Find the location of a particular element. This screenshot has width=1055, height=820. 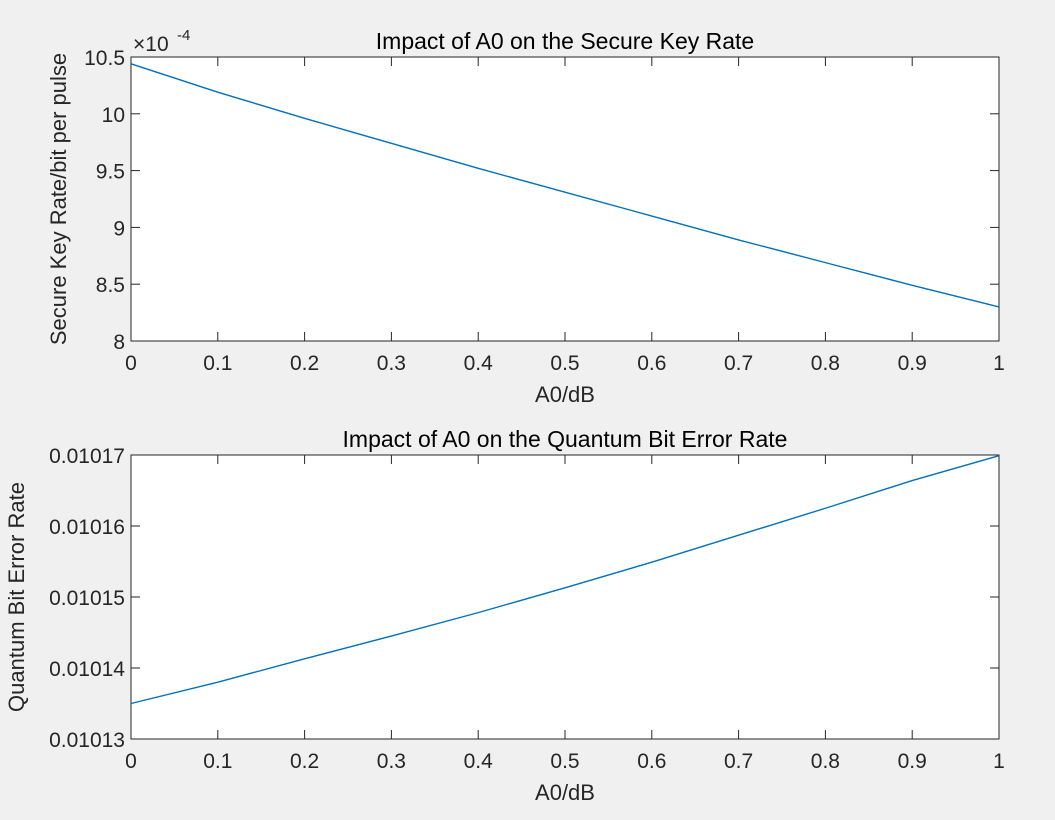

y-tick-label: 0.01016 is located at coordinates (87, 527).